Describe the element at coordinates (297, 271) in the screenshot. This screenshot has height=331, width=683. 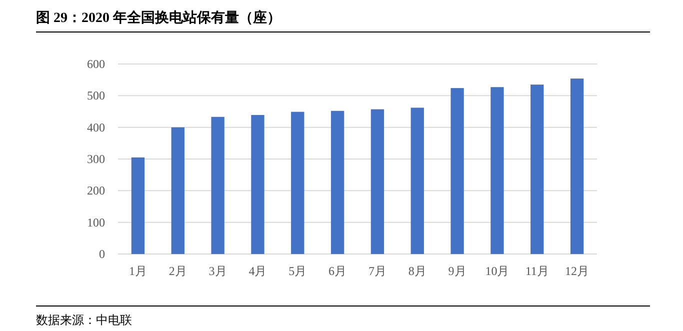
I see `x-tick-label: 5月` at that location.